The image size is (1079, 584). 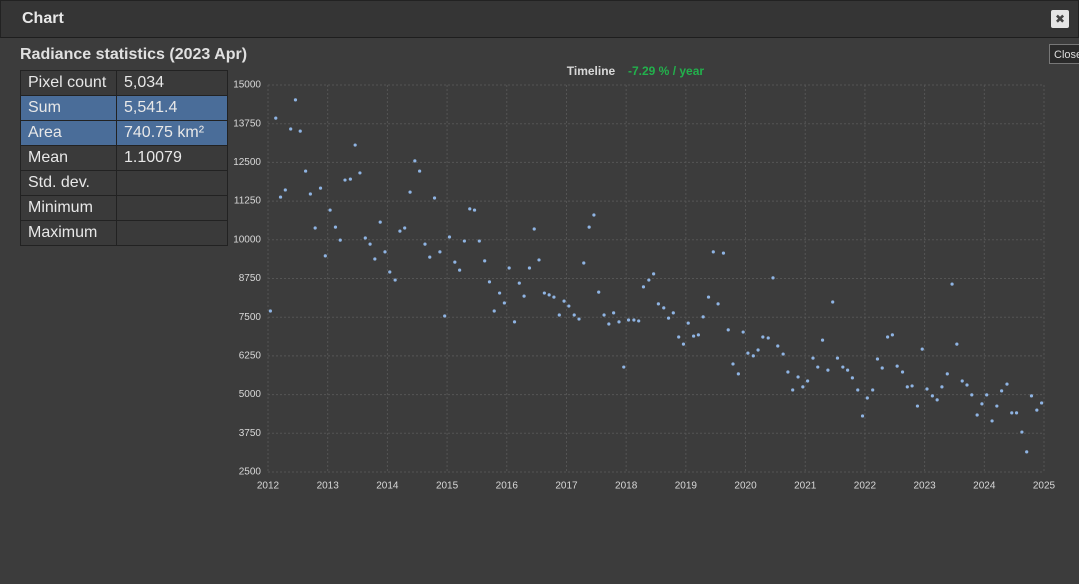 What do you see at coordinates (124, 83) in the screenshot?
I see `stats-row: Pixel count 5,034` at bounding box center [124, 83].